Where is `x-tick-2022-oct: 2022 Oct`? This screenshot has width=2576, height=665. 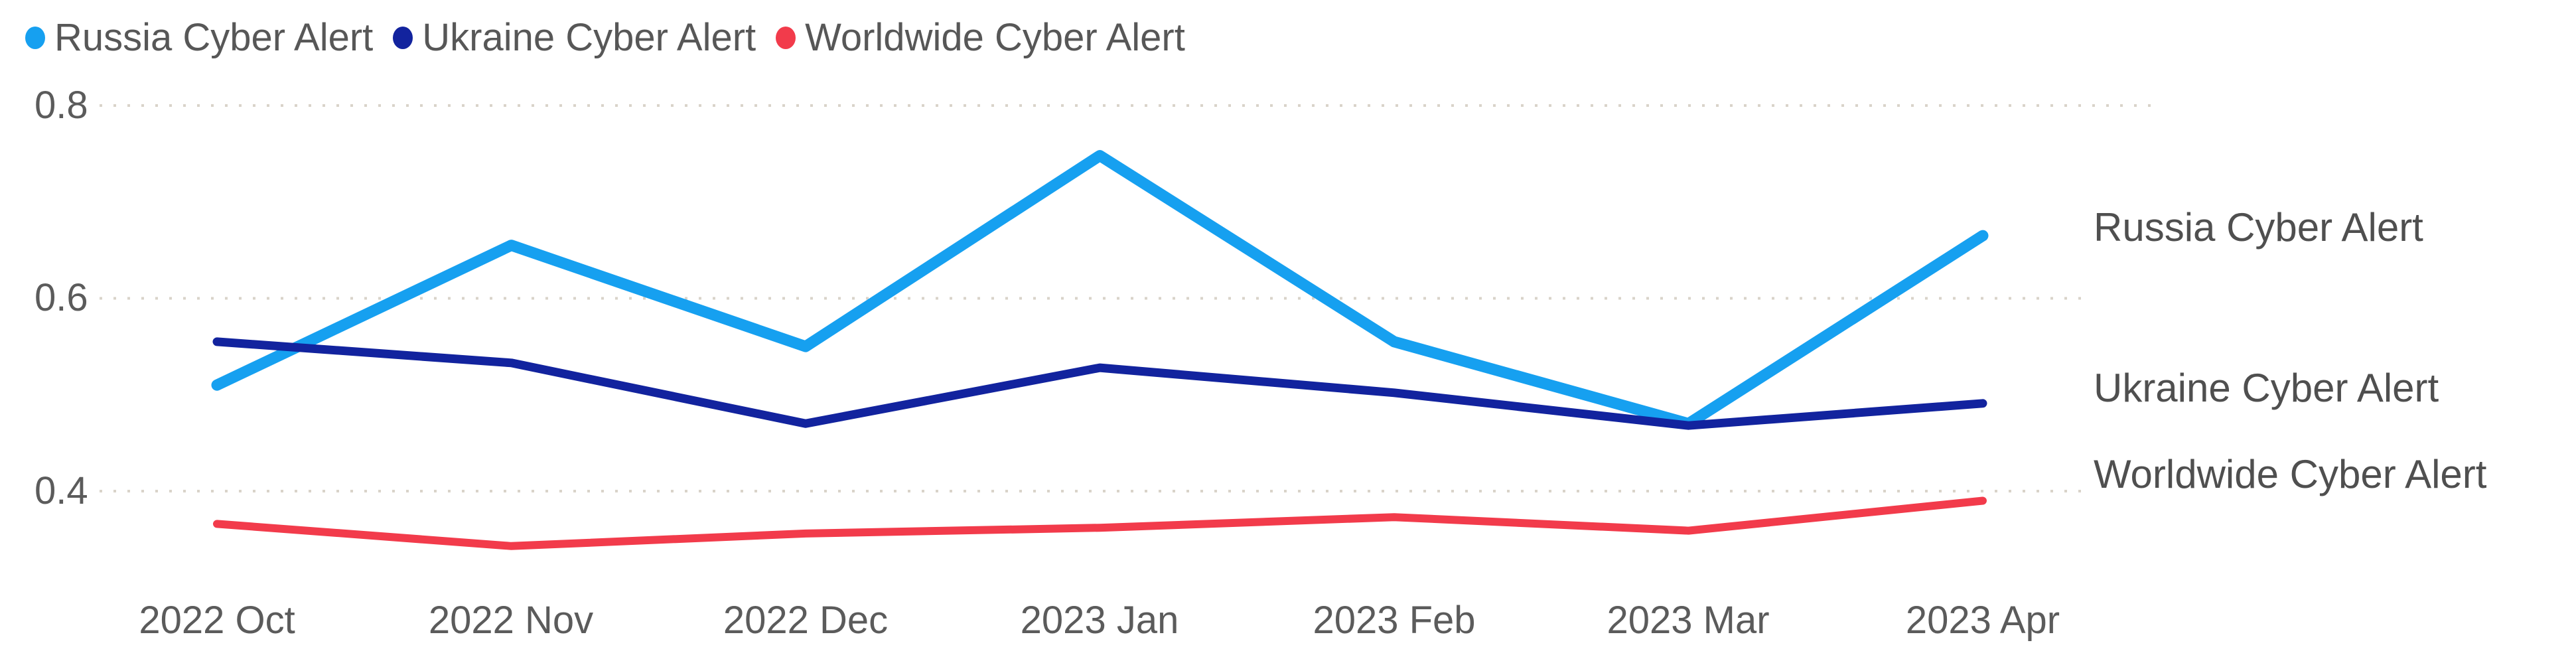 x-tick-2022-oct: 2022 Oct is located at coordinates (217, 620).